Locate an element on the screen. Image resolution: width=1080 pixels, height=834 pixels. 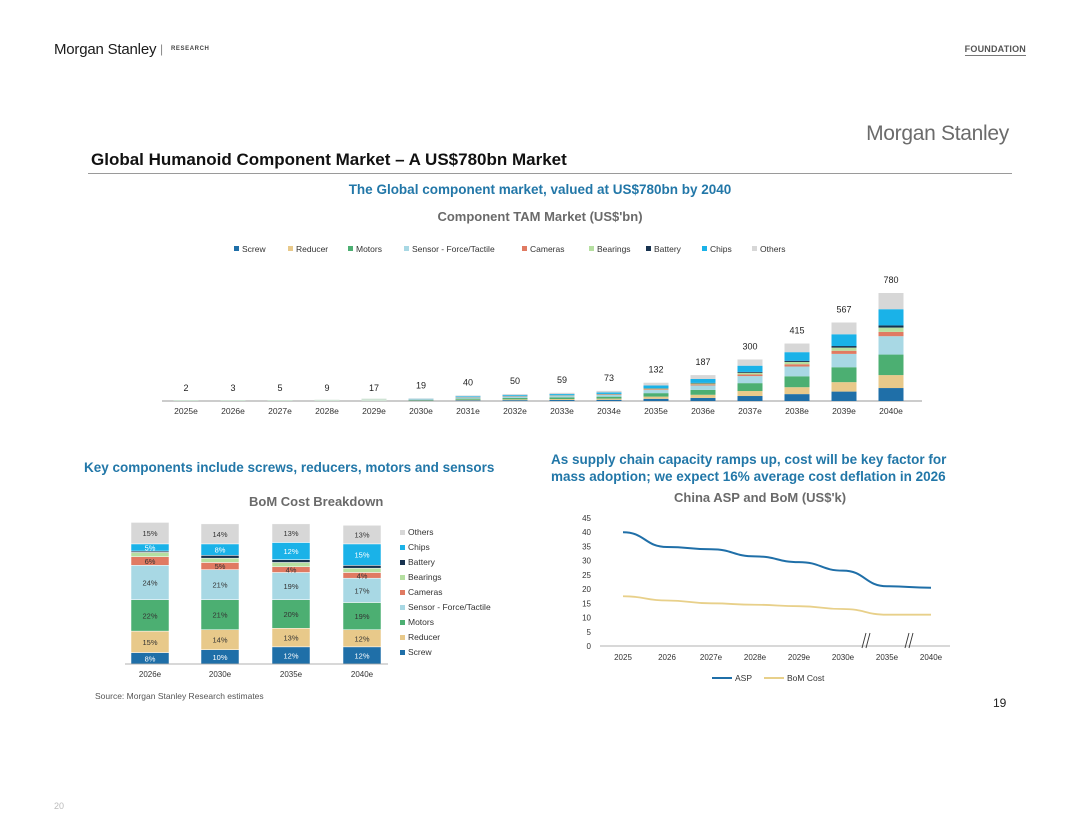
legend-label-screw: Screw is located at coordinates (254, 249).